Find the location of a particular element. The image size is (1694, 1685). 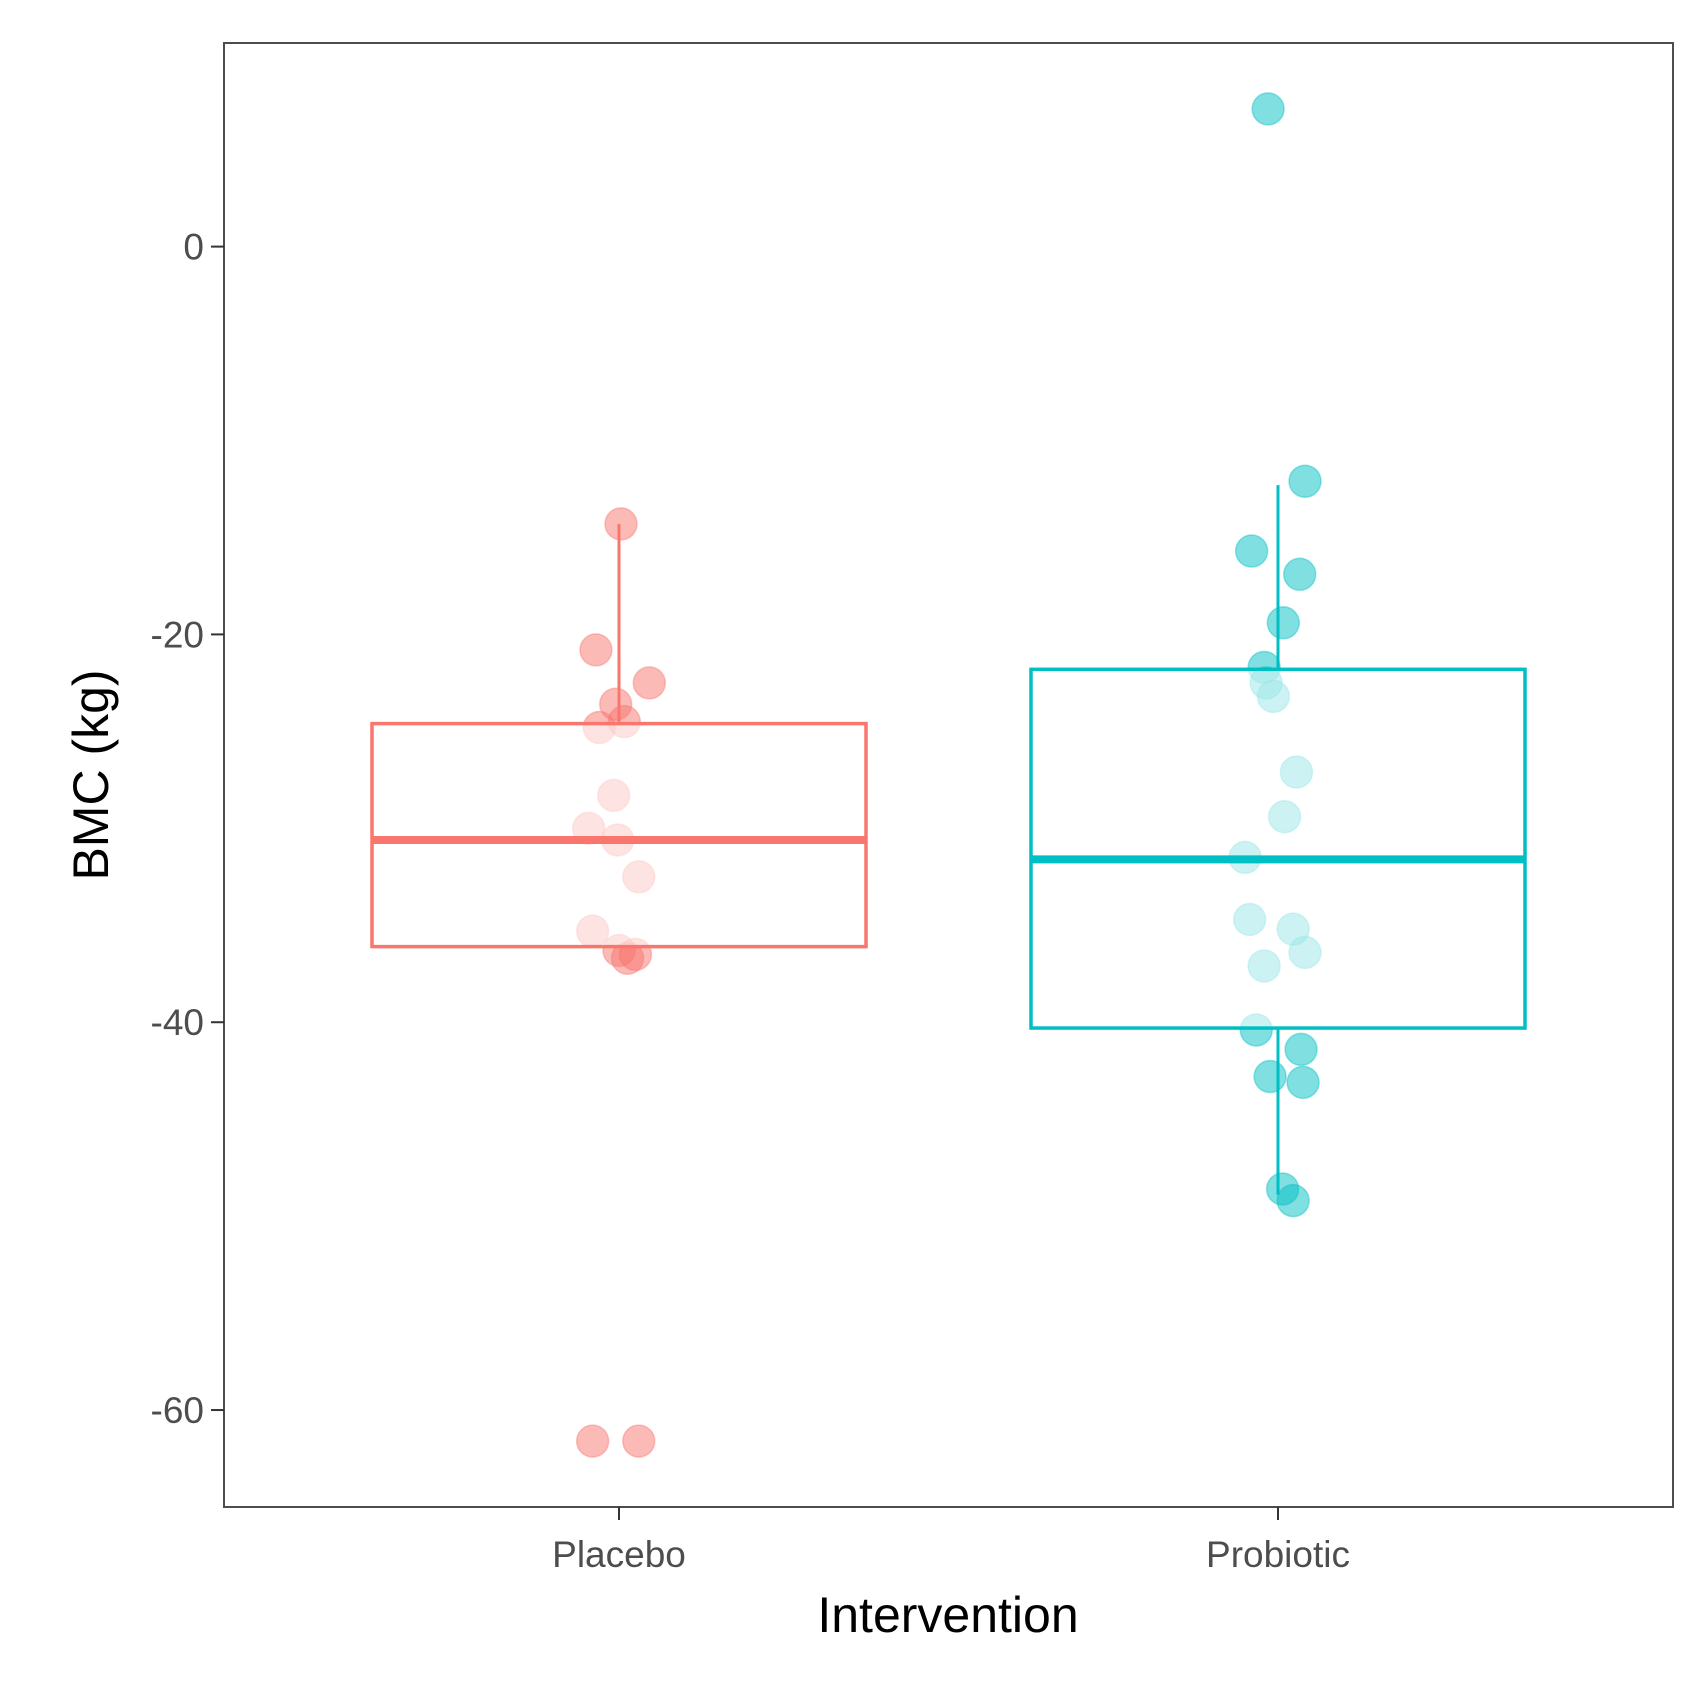

x-tick-label: Probiotic is located at coordinates (1278, 1554).